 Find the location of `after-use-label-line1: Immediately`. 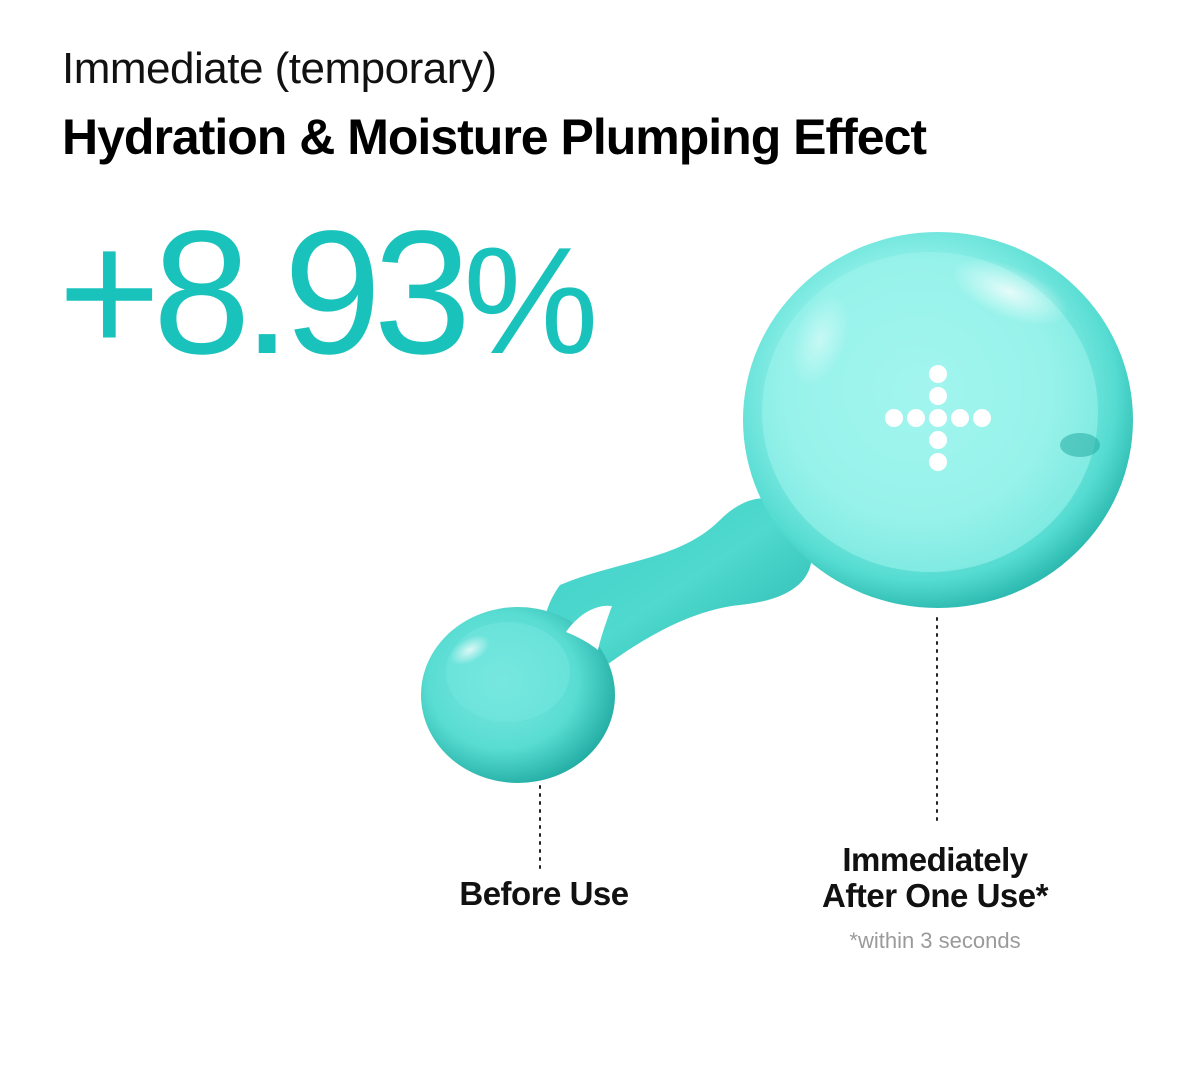

after-use-label-line1: Immediately is located at coordinates (935, 859).